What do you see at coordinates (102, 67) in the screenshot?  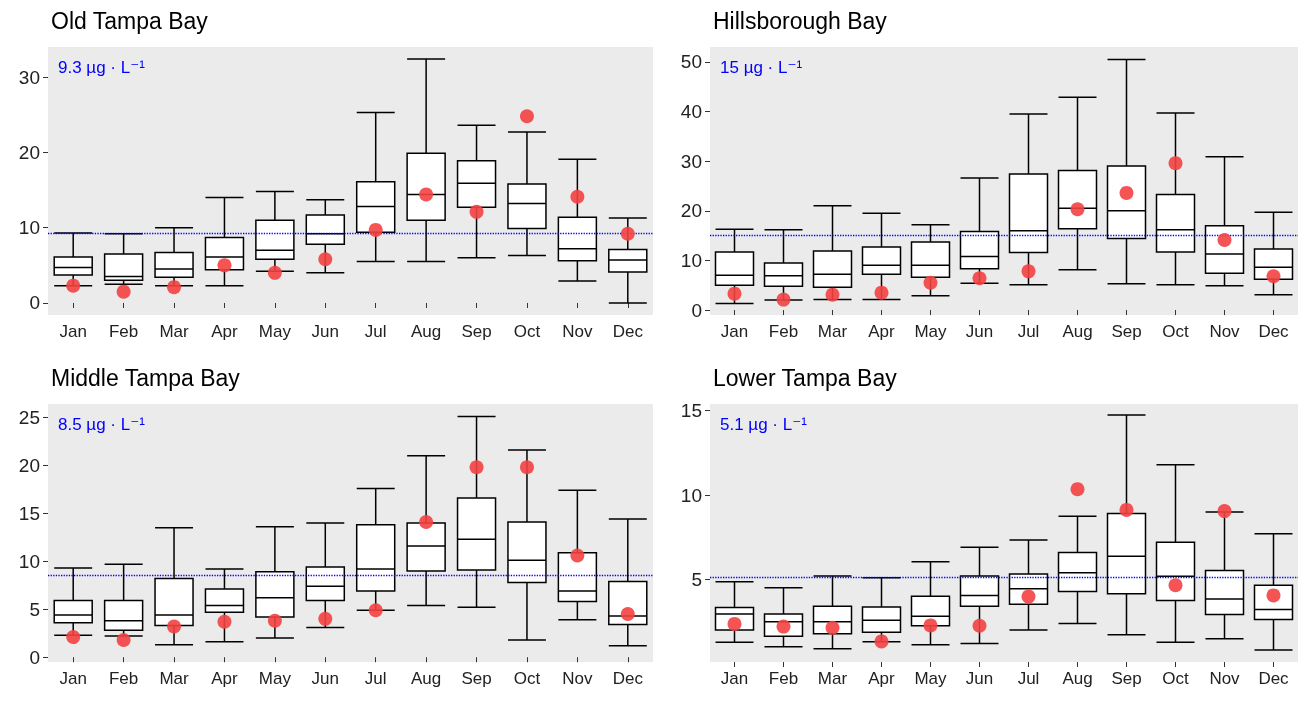 I see `ref-line-label: 9.3 µg · L⁻¹` at bounding box center [102, 67].